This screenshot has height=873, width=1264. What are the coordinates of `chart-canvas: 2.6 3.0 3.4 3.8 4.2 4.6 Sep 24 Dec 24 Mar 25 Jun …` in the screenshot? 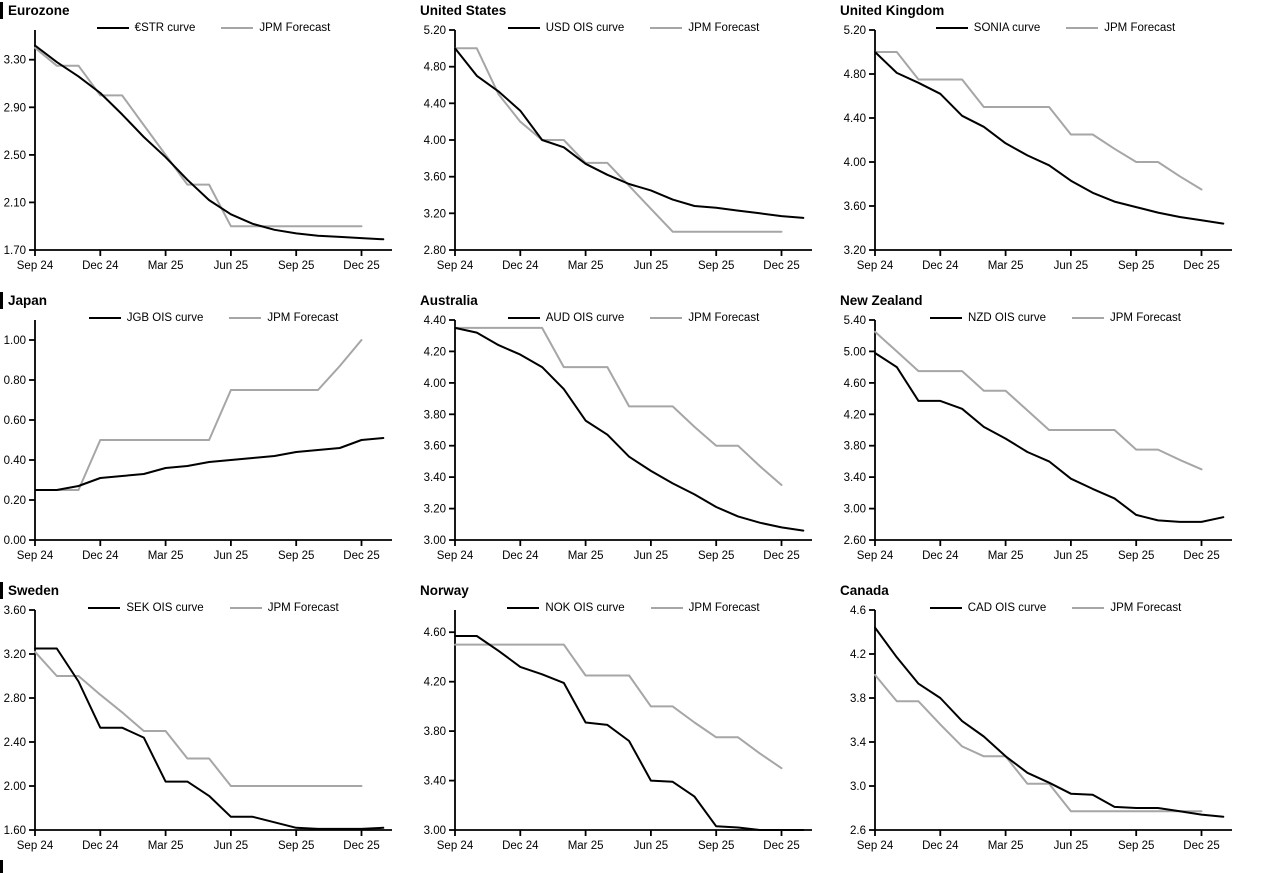 It's located at (1041, 728).